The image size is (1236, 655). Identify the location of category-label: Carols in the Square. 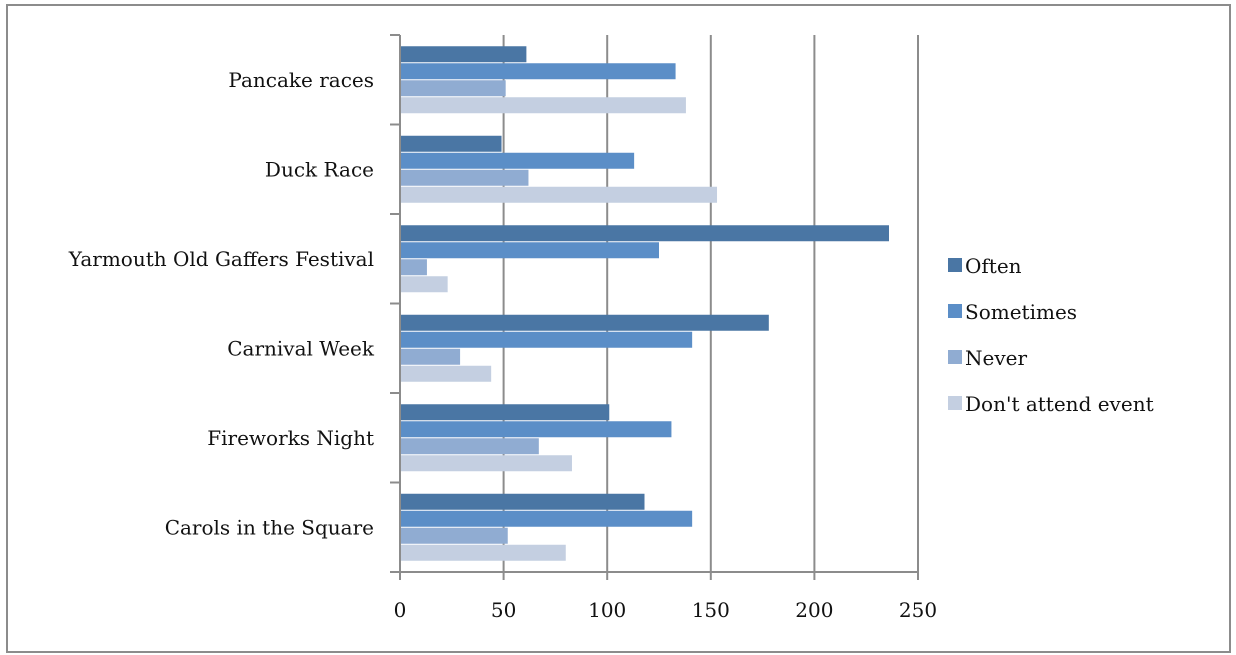
(269, 527).